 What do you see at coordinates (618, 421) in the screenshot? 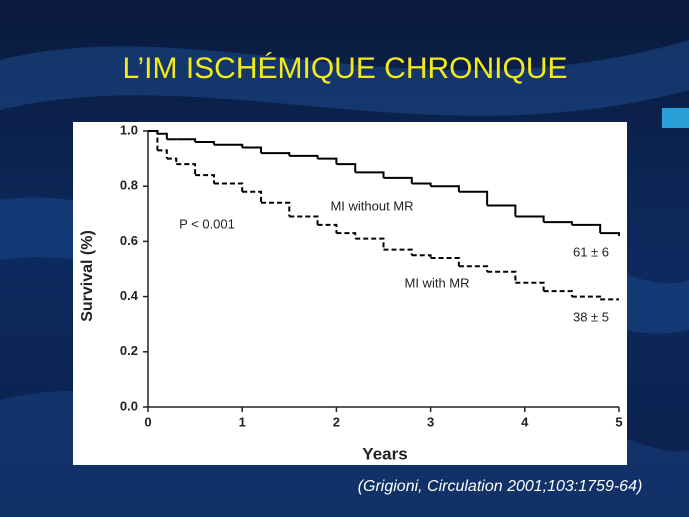
I see `x-tick-label: 5` at bounding box center [618, 421].